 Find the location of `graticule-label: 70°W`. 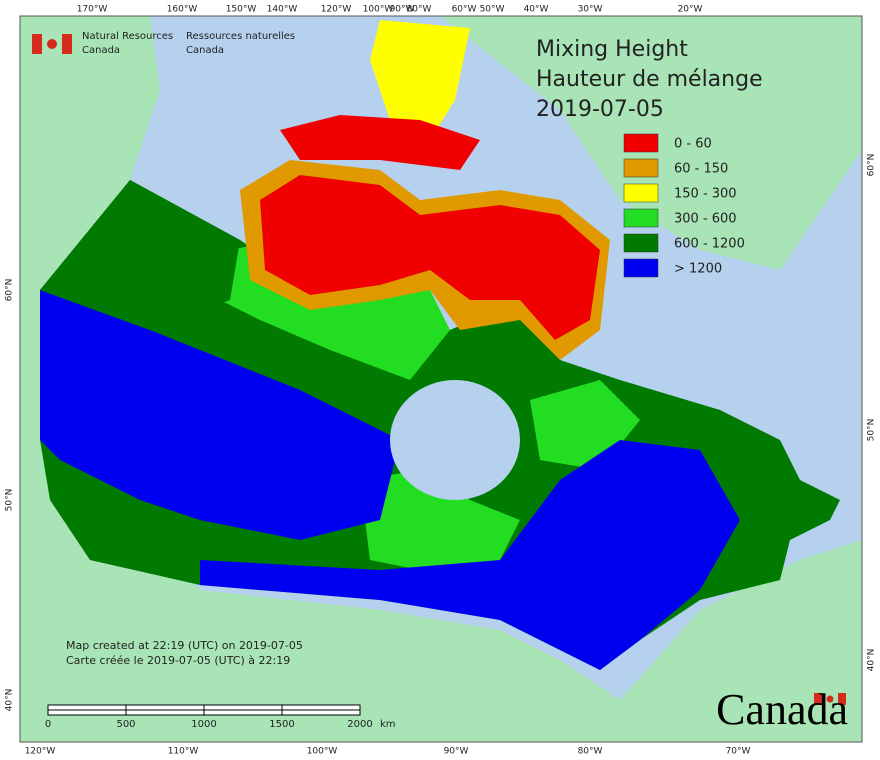

graticule-label: 70°W is located at coordinates (738, 752).